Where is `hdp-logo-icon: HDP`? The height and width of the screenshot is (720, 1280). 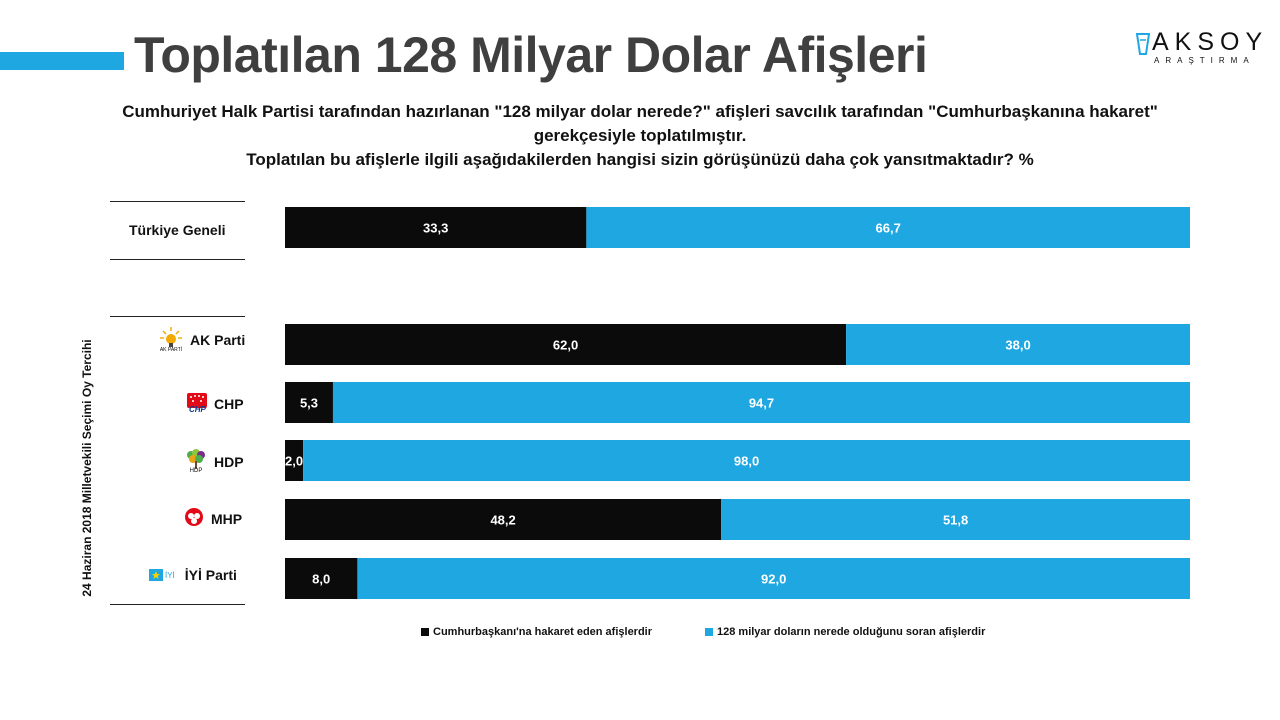
hdp-logo-icon: HDP is located at coordinates (196, 461).